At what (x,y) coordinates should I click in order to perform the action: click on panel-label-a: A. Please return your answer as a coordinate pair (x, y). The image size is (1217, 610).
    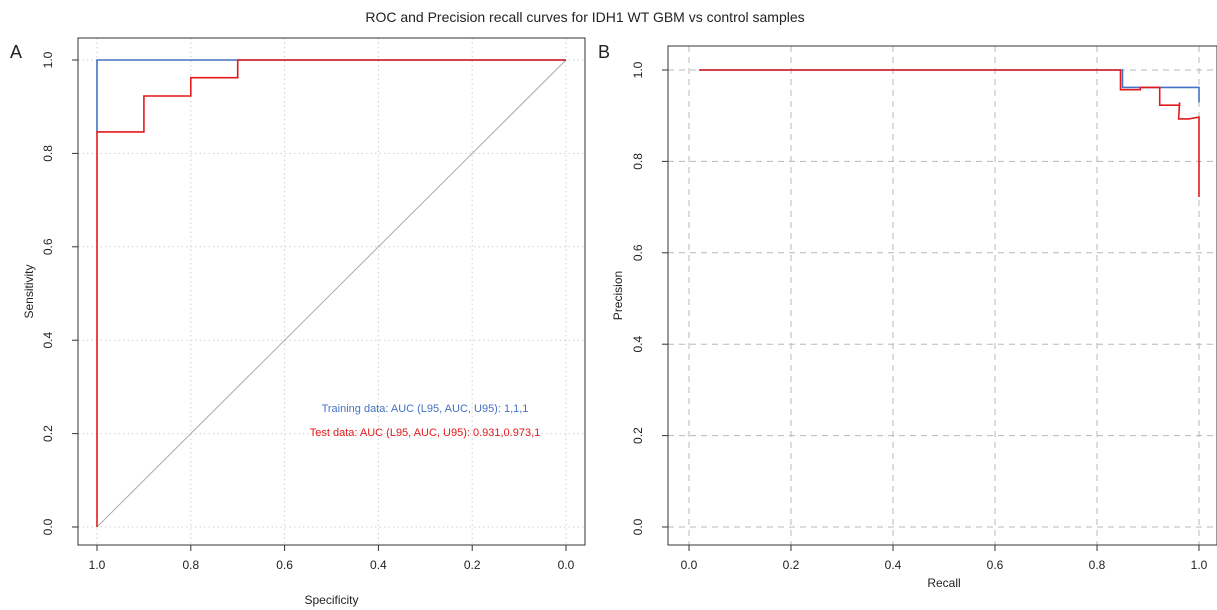
    Looking at the image, I should click on (16, 52).